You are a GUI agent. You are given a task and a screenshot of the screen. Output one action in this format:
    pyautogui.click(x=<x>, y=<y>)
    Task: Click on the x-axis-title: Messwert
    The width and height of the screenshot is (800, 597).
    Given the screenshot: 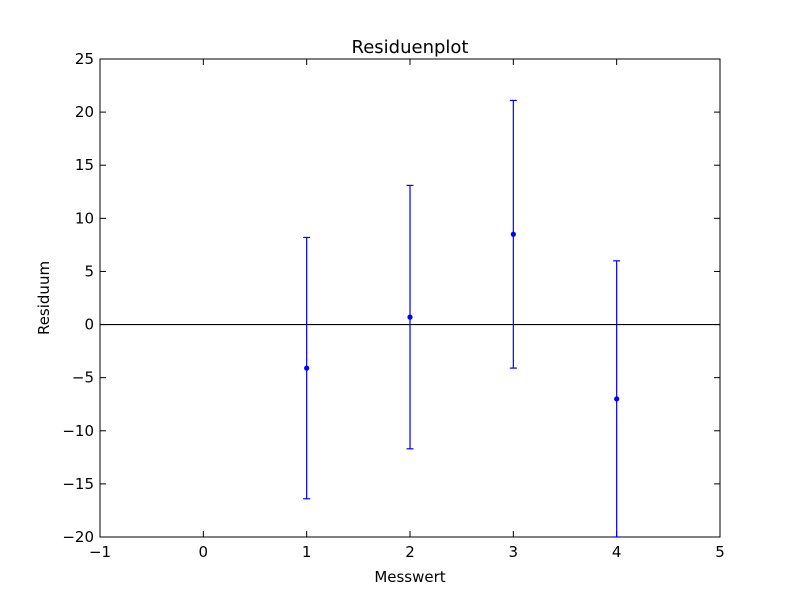 What is the action you would take?
    pyautogui.click(x=409, y=577)
    